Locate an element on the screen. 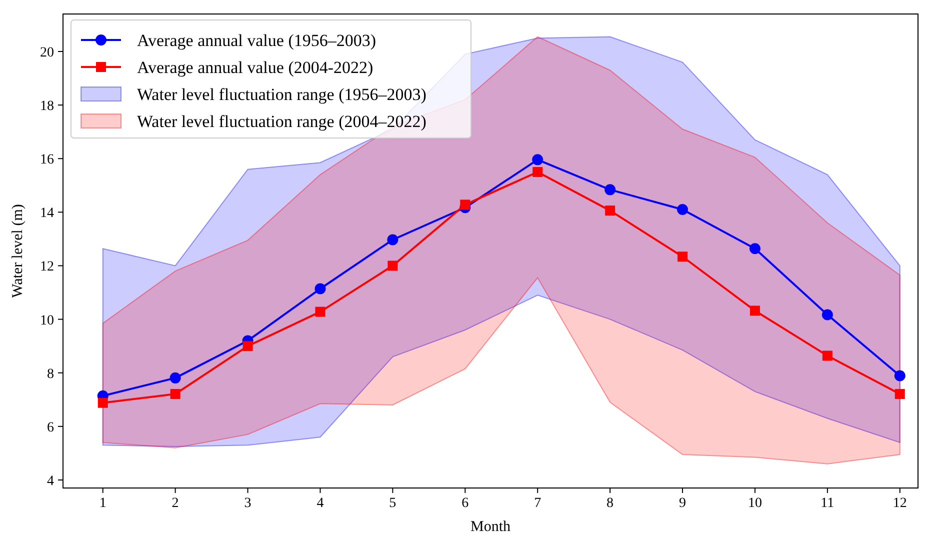 The width and height of the screenshot is (926, 537). legend-label: Average annual value (2004-2022) is located at coordinates (255, 67).